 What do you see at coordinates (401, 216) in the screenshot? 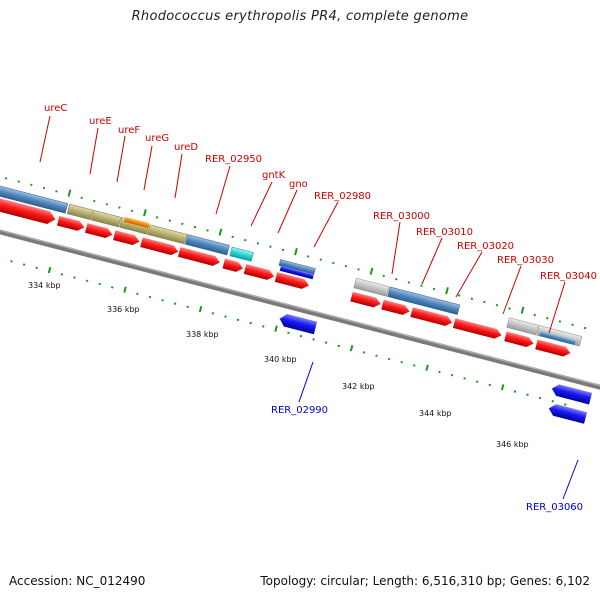
I see `gene-label-RER-03000: RER_03000` at bounding box center [401, 216].